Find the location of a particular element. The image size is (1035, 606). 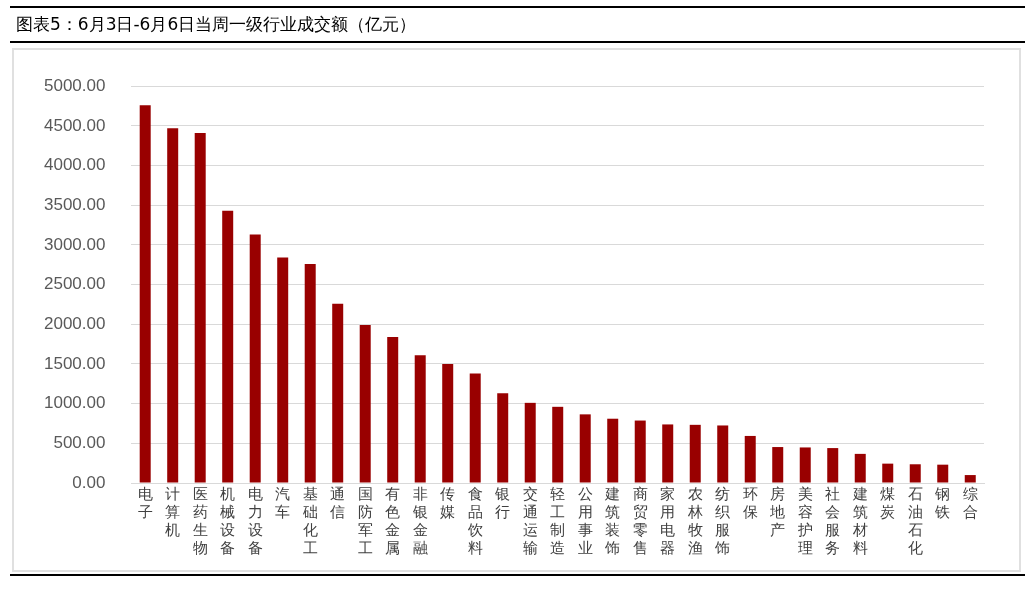

x-tick-label: 建筑材料 is located at coordinates (859, 520).